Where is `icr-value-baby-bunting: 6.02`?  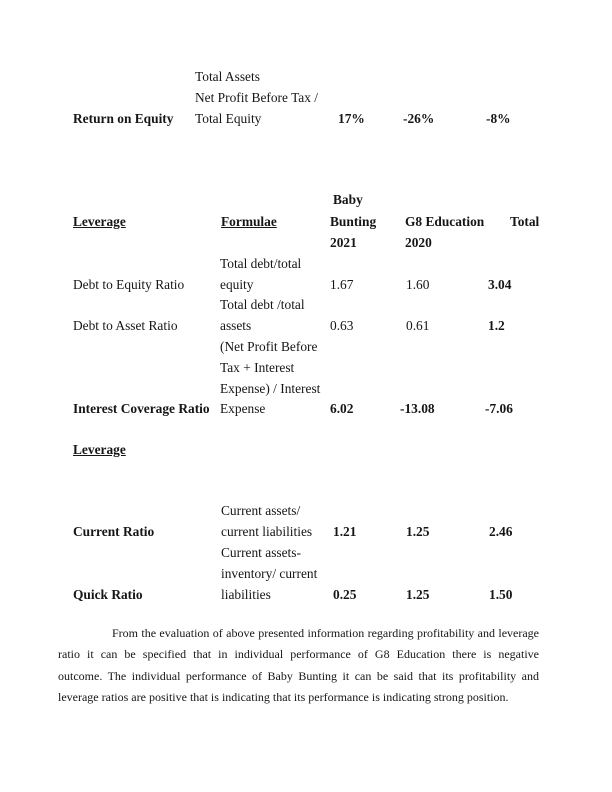 icr-value-baby-bunting: 6.02 is located at coordinates (342, 408).